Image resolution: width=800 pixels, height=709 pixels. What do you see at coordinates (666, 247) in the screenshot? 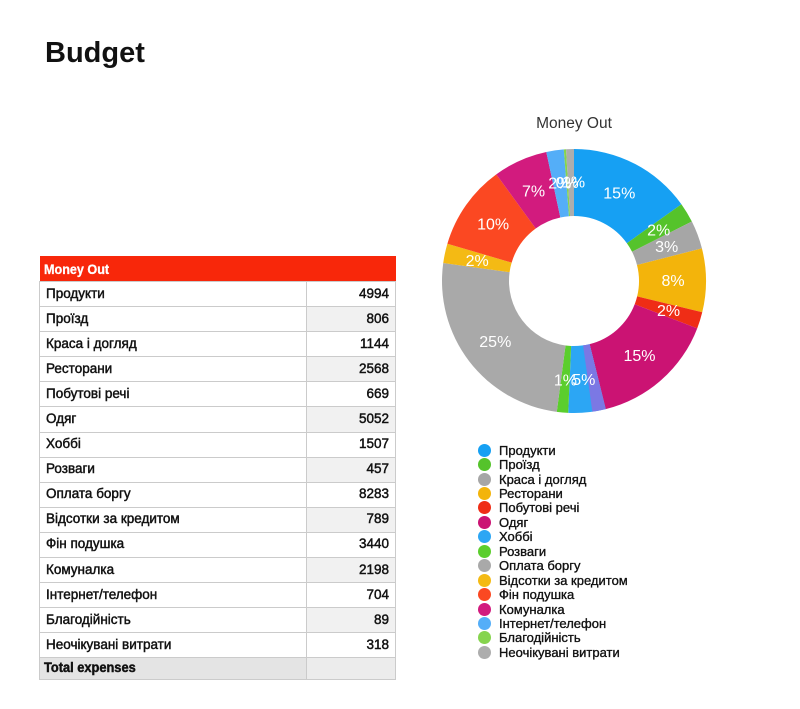
I see `svg-text: 3%` at bounding box center [666, 247].